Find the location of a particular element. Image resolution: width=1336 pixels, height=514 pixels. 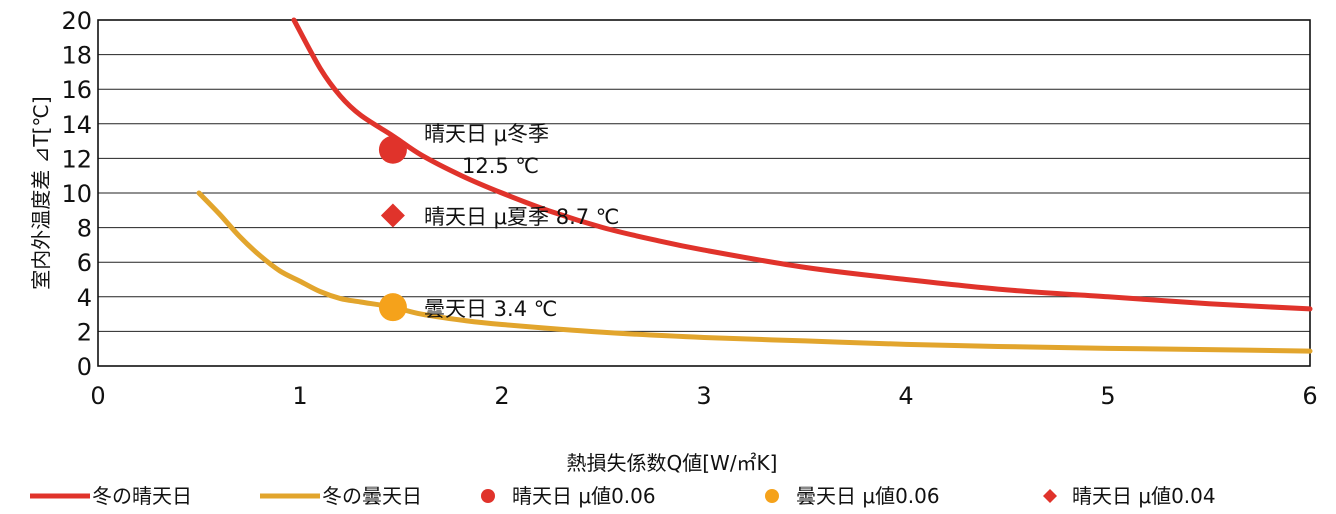

annotation-sunny-summer: 晴天日 μ夏季 8.7 ℃ is located at coordinates (521, 217).